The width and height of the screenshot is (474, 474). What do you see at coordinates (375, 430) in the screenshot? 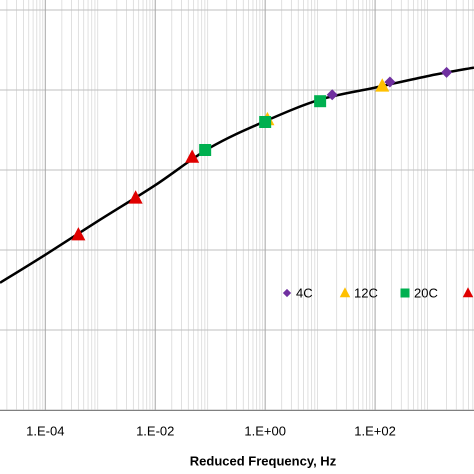
I see `x-tick-label: 1.E+02` at bounding box center [375, 430].